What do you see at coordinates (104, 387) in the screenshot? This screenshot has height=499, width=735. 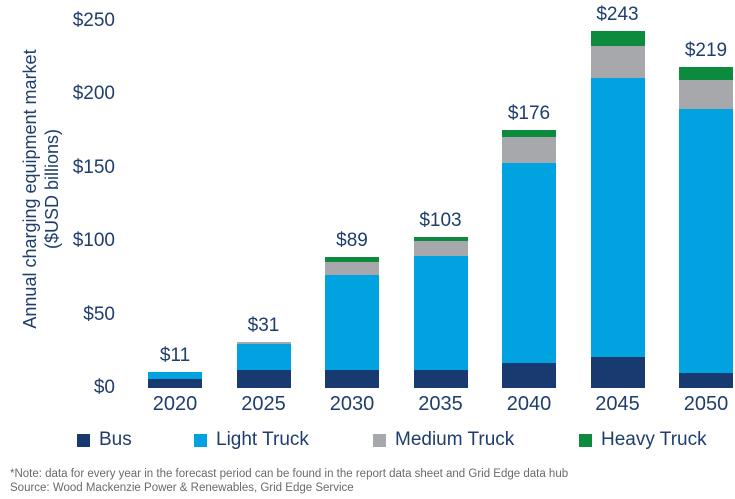 I see `y-tick-label-0: $0` at bounding box center [104, 387].